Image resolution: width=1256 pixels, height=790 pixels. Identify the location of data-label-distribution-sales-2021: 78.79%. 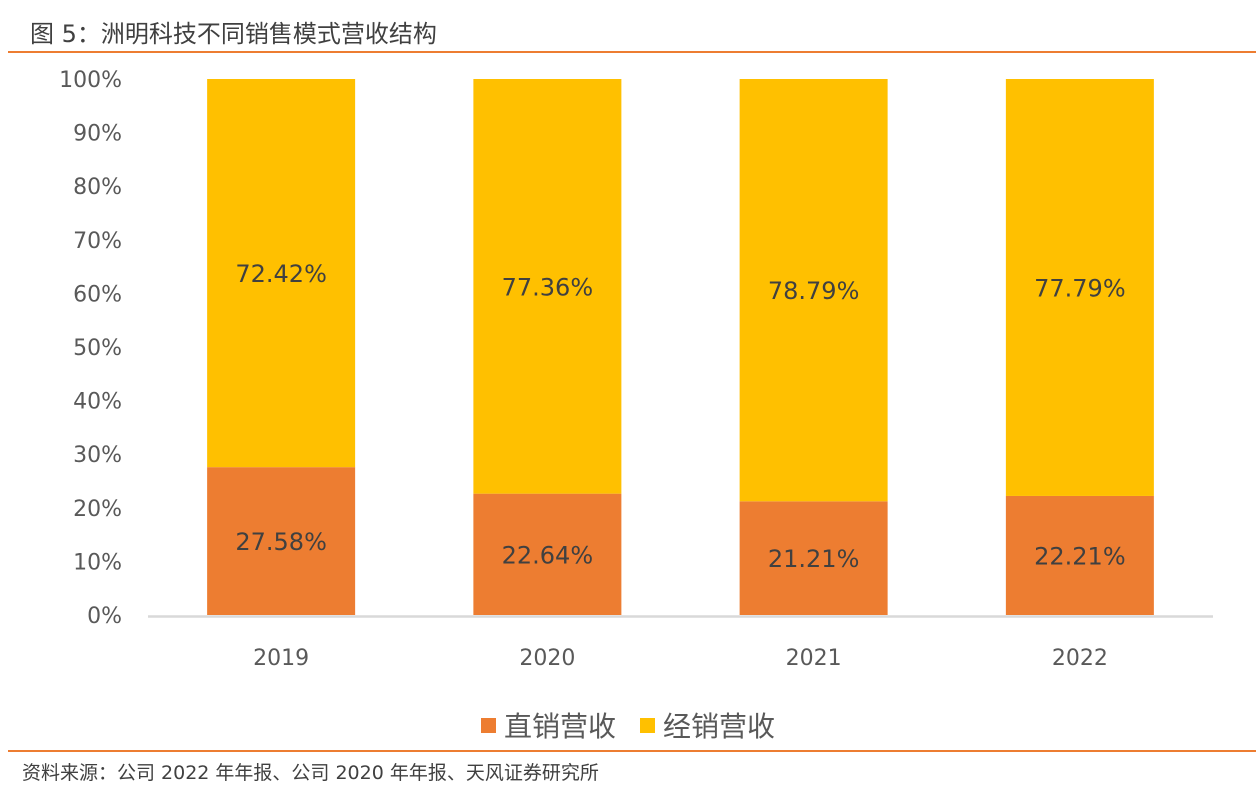
(814, 291).